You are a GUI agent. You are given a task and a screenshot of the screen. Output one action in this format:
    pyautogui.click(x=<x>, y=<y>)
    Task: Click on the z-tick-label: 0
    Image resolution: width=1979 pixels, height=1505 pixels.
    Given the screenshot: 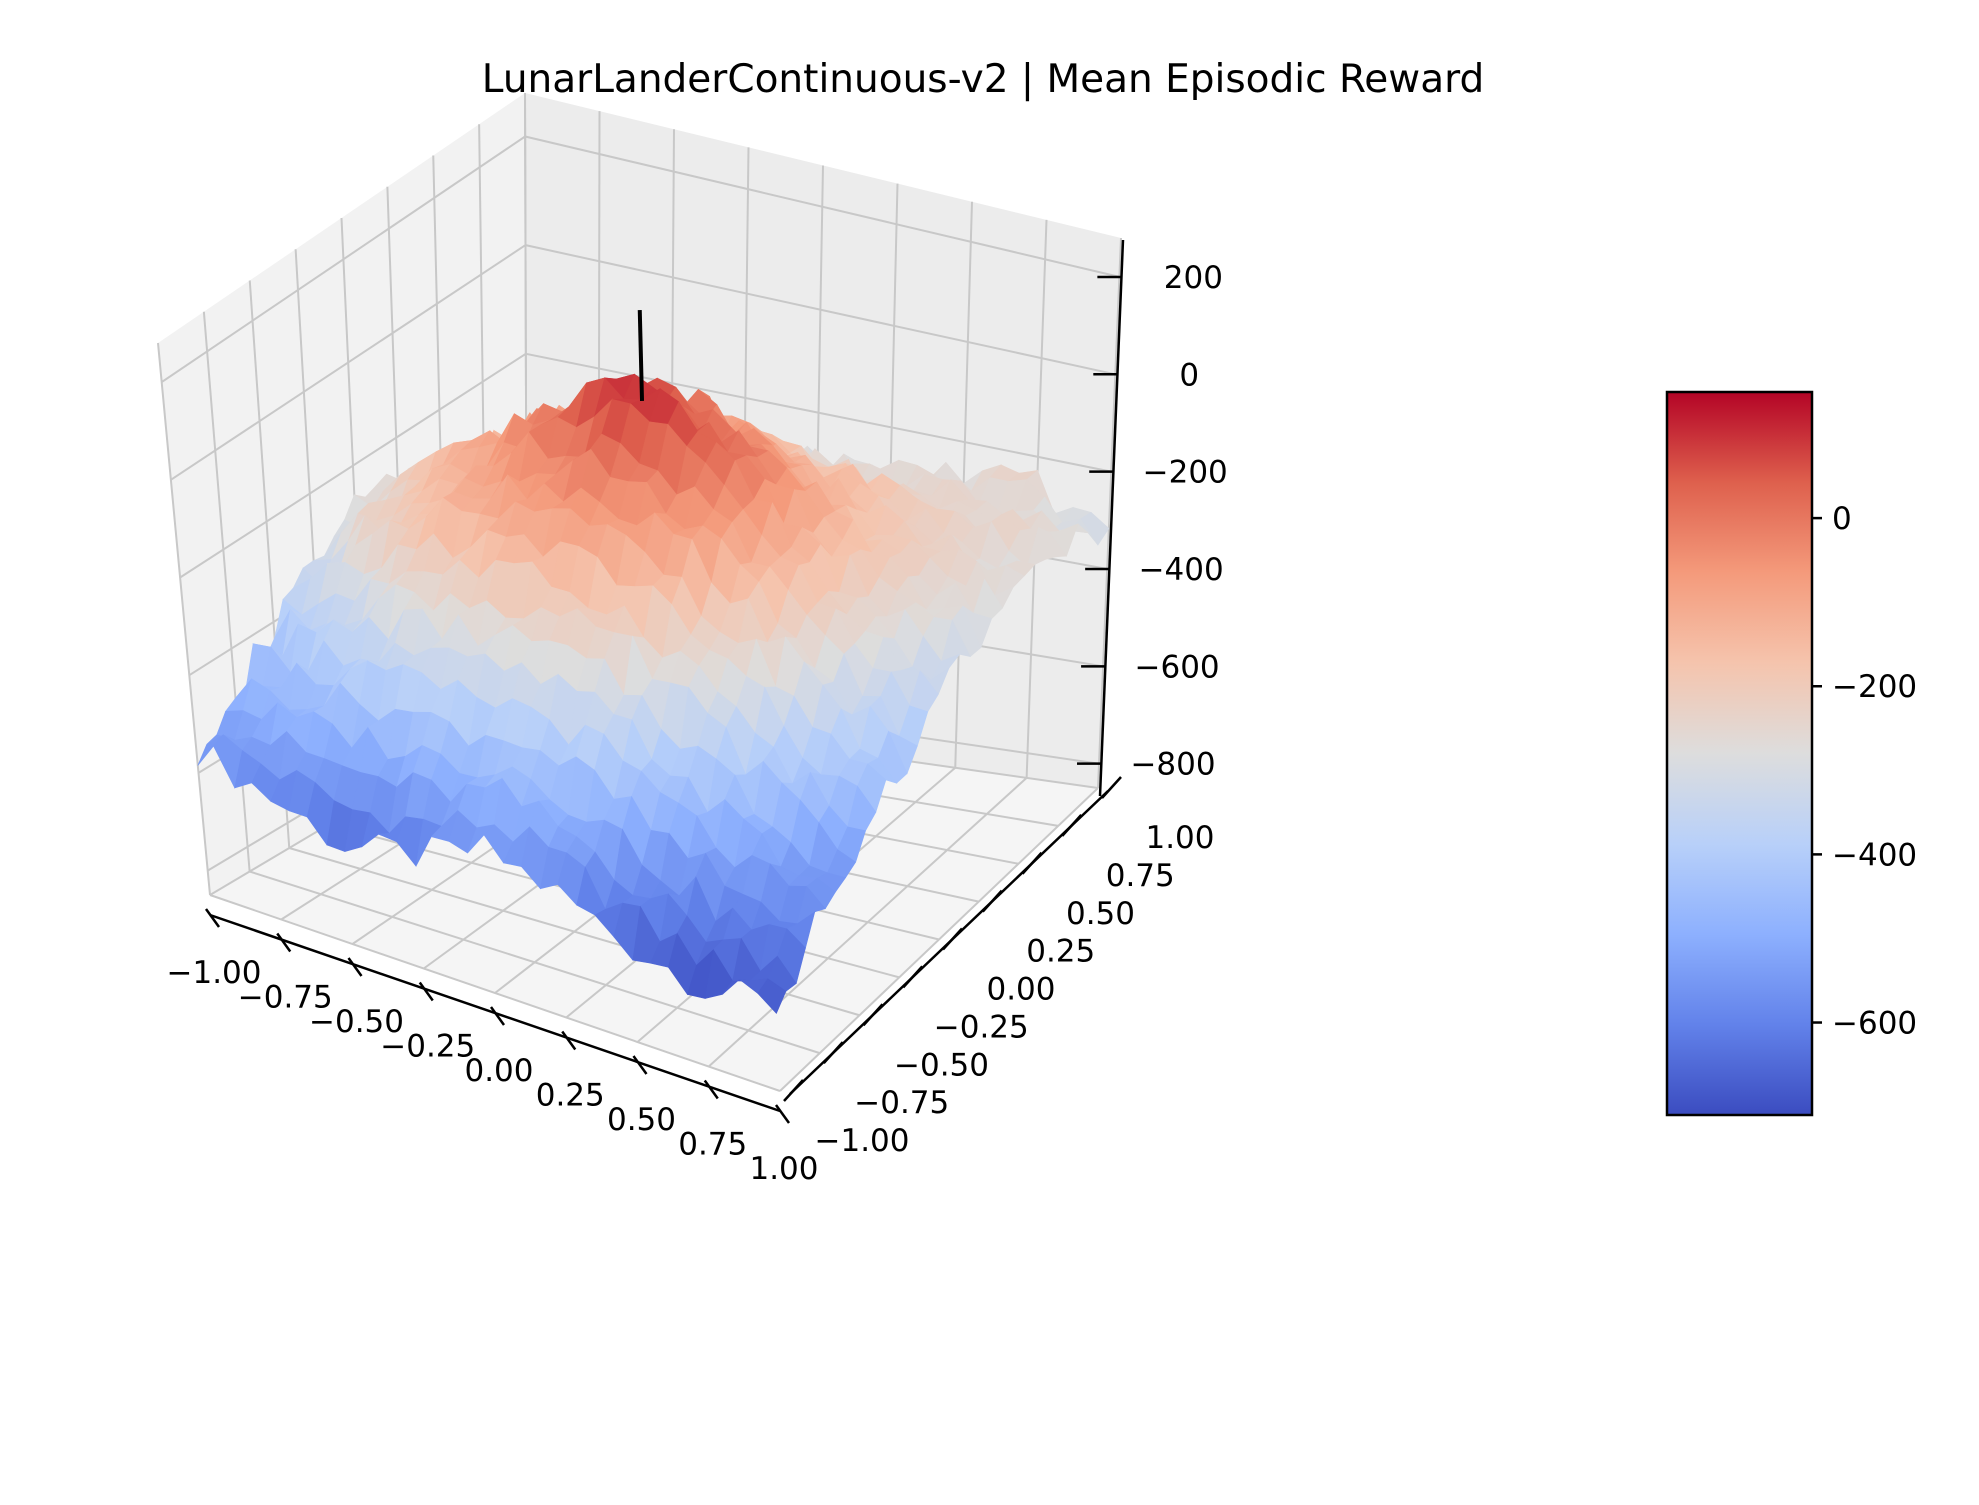 What is the action you would take?
    pyautogui.click(x=1189, y=375)
    